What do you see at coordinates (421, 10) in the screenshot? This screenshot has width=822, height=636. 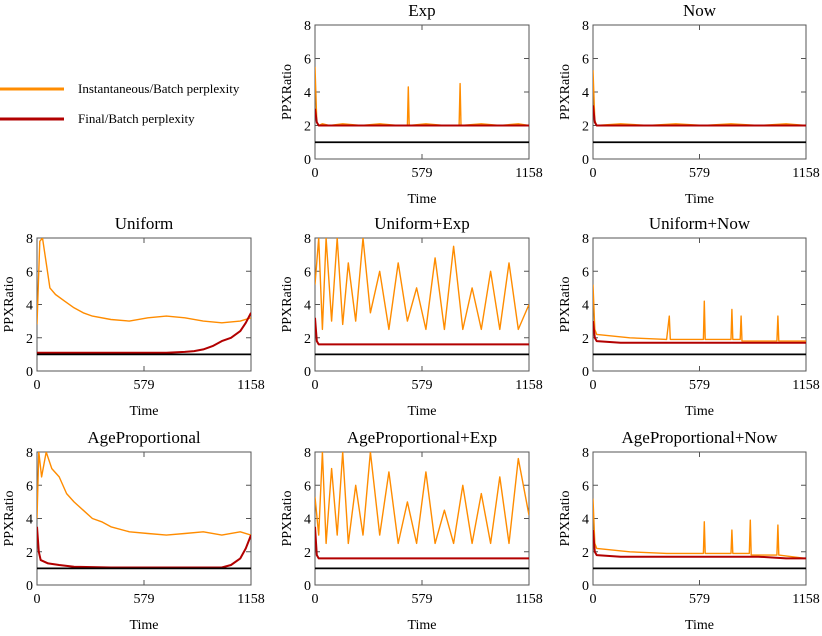 I see `panel-title: Exp` at bounding box center [421, 10].